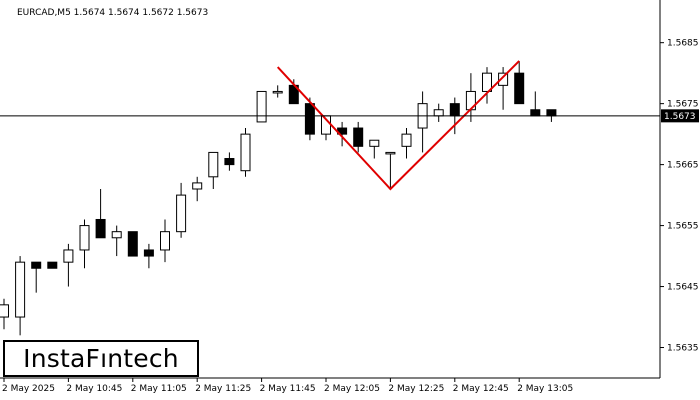 The image size is (700, 400). I want to click on current-price-label: 1.5673, so click(680, 116).